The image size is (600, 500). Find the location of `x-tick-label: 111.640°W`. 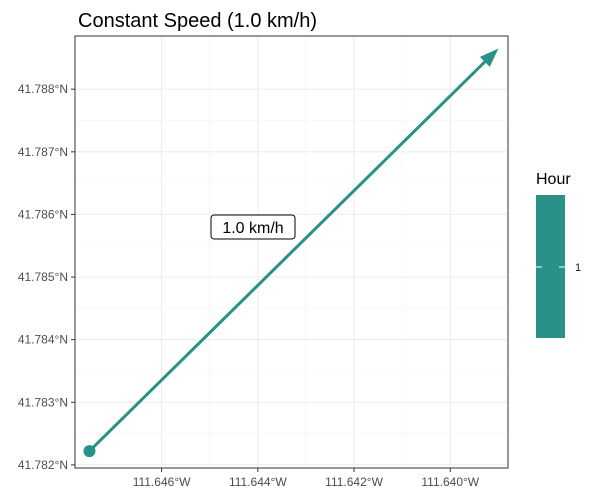

x-tick-label: 111.640°W is located at coordinates (450, 482).